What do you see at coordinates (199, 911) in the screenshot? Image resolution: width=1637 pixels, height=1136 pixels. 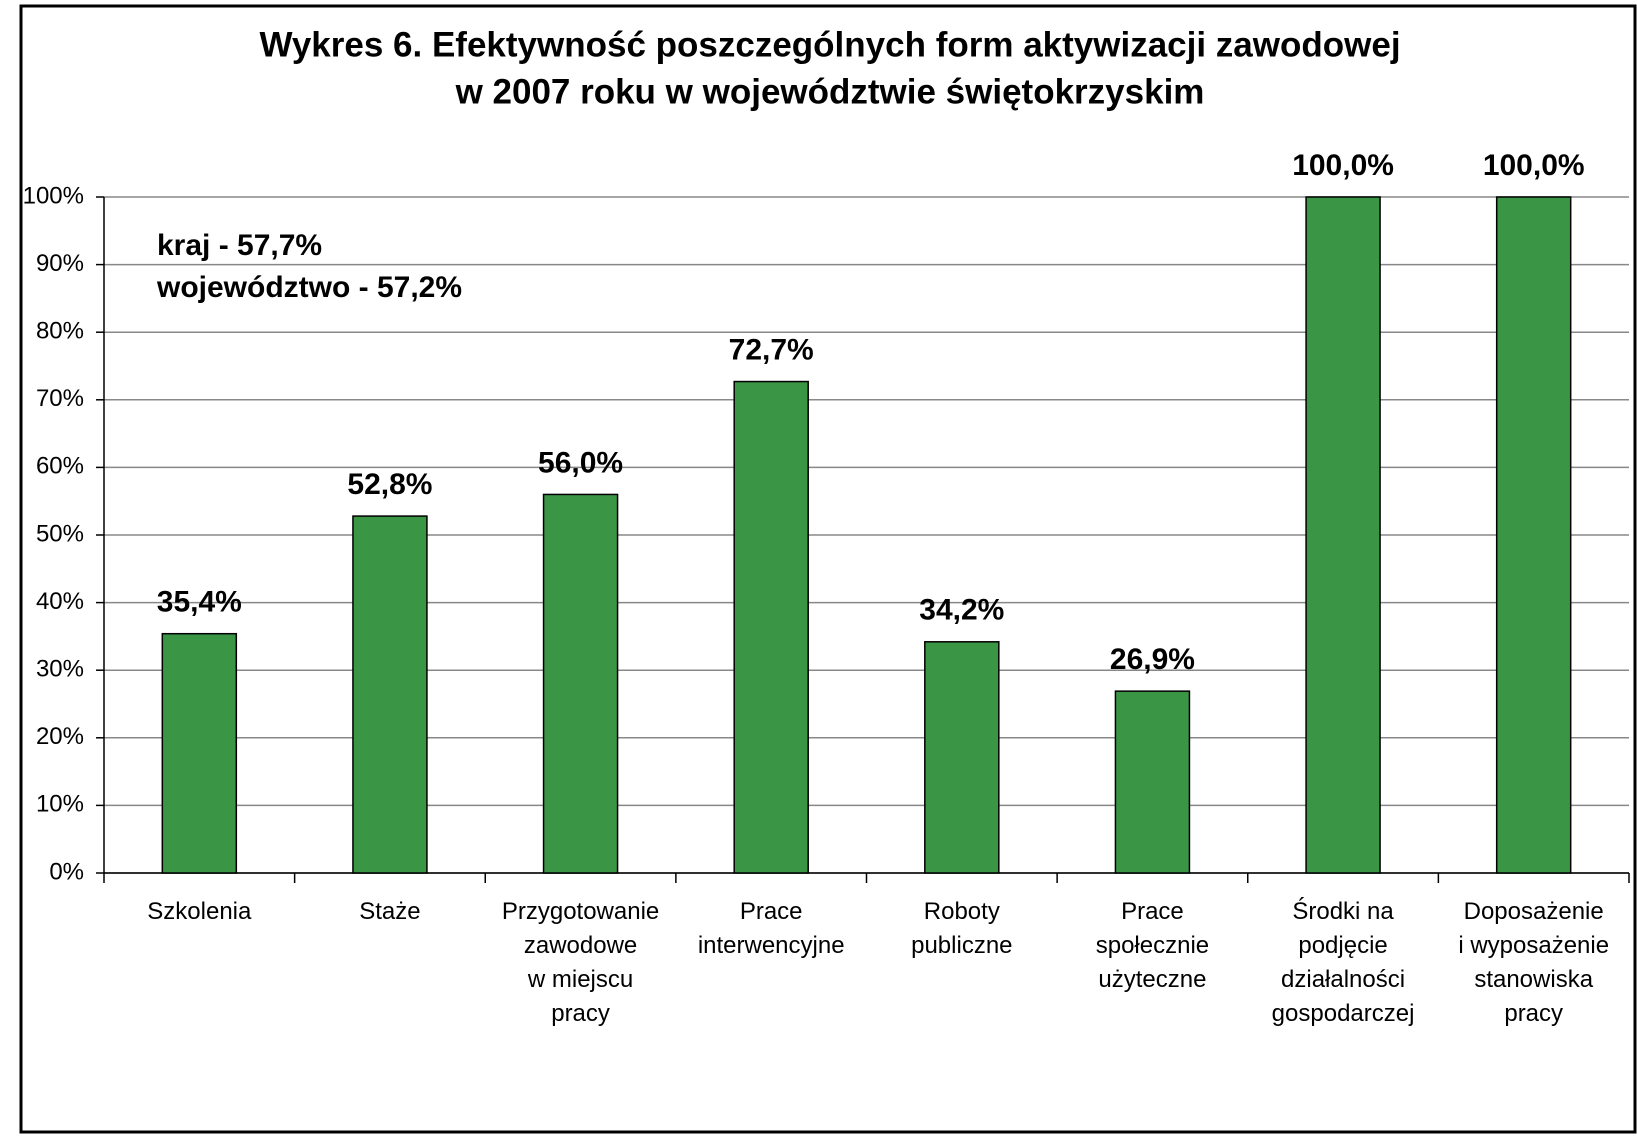 I see `x-tick-label: Szkolenia` at bounding box center [199, 911].